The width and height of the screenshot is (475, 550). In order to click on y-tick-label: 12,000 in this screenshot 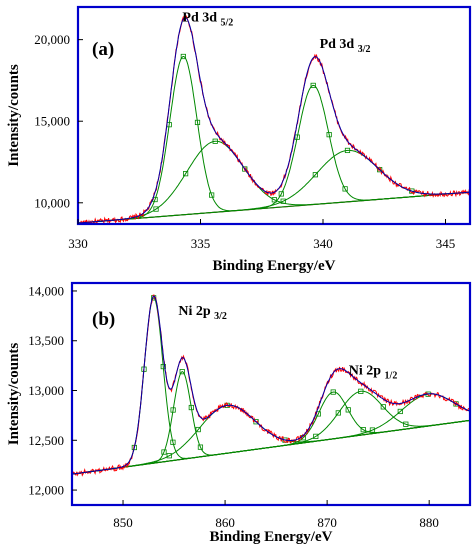, I will do `click(46, 490)`.